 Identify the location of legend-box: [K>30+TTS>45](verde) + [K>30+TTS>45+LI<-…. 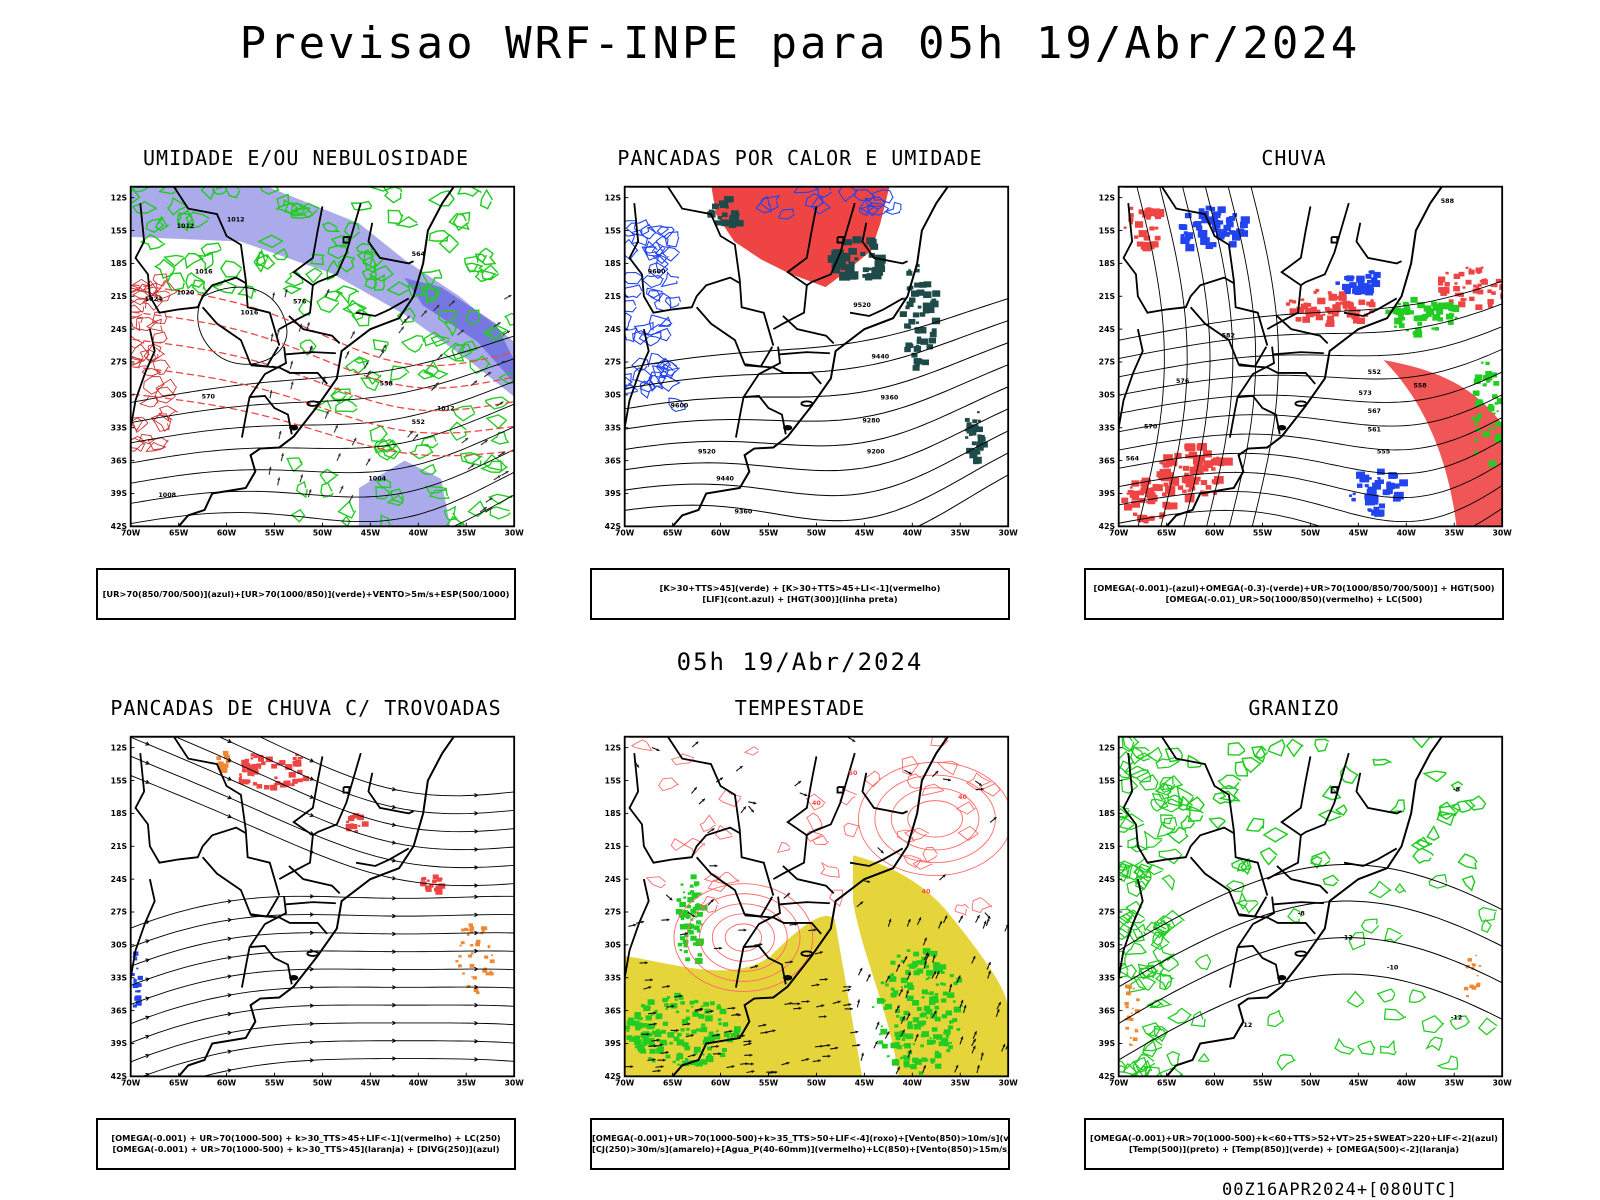
(800, 594).